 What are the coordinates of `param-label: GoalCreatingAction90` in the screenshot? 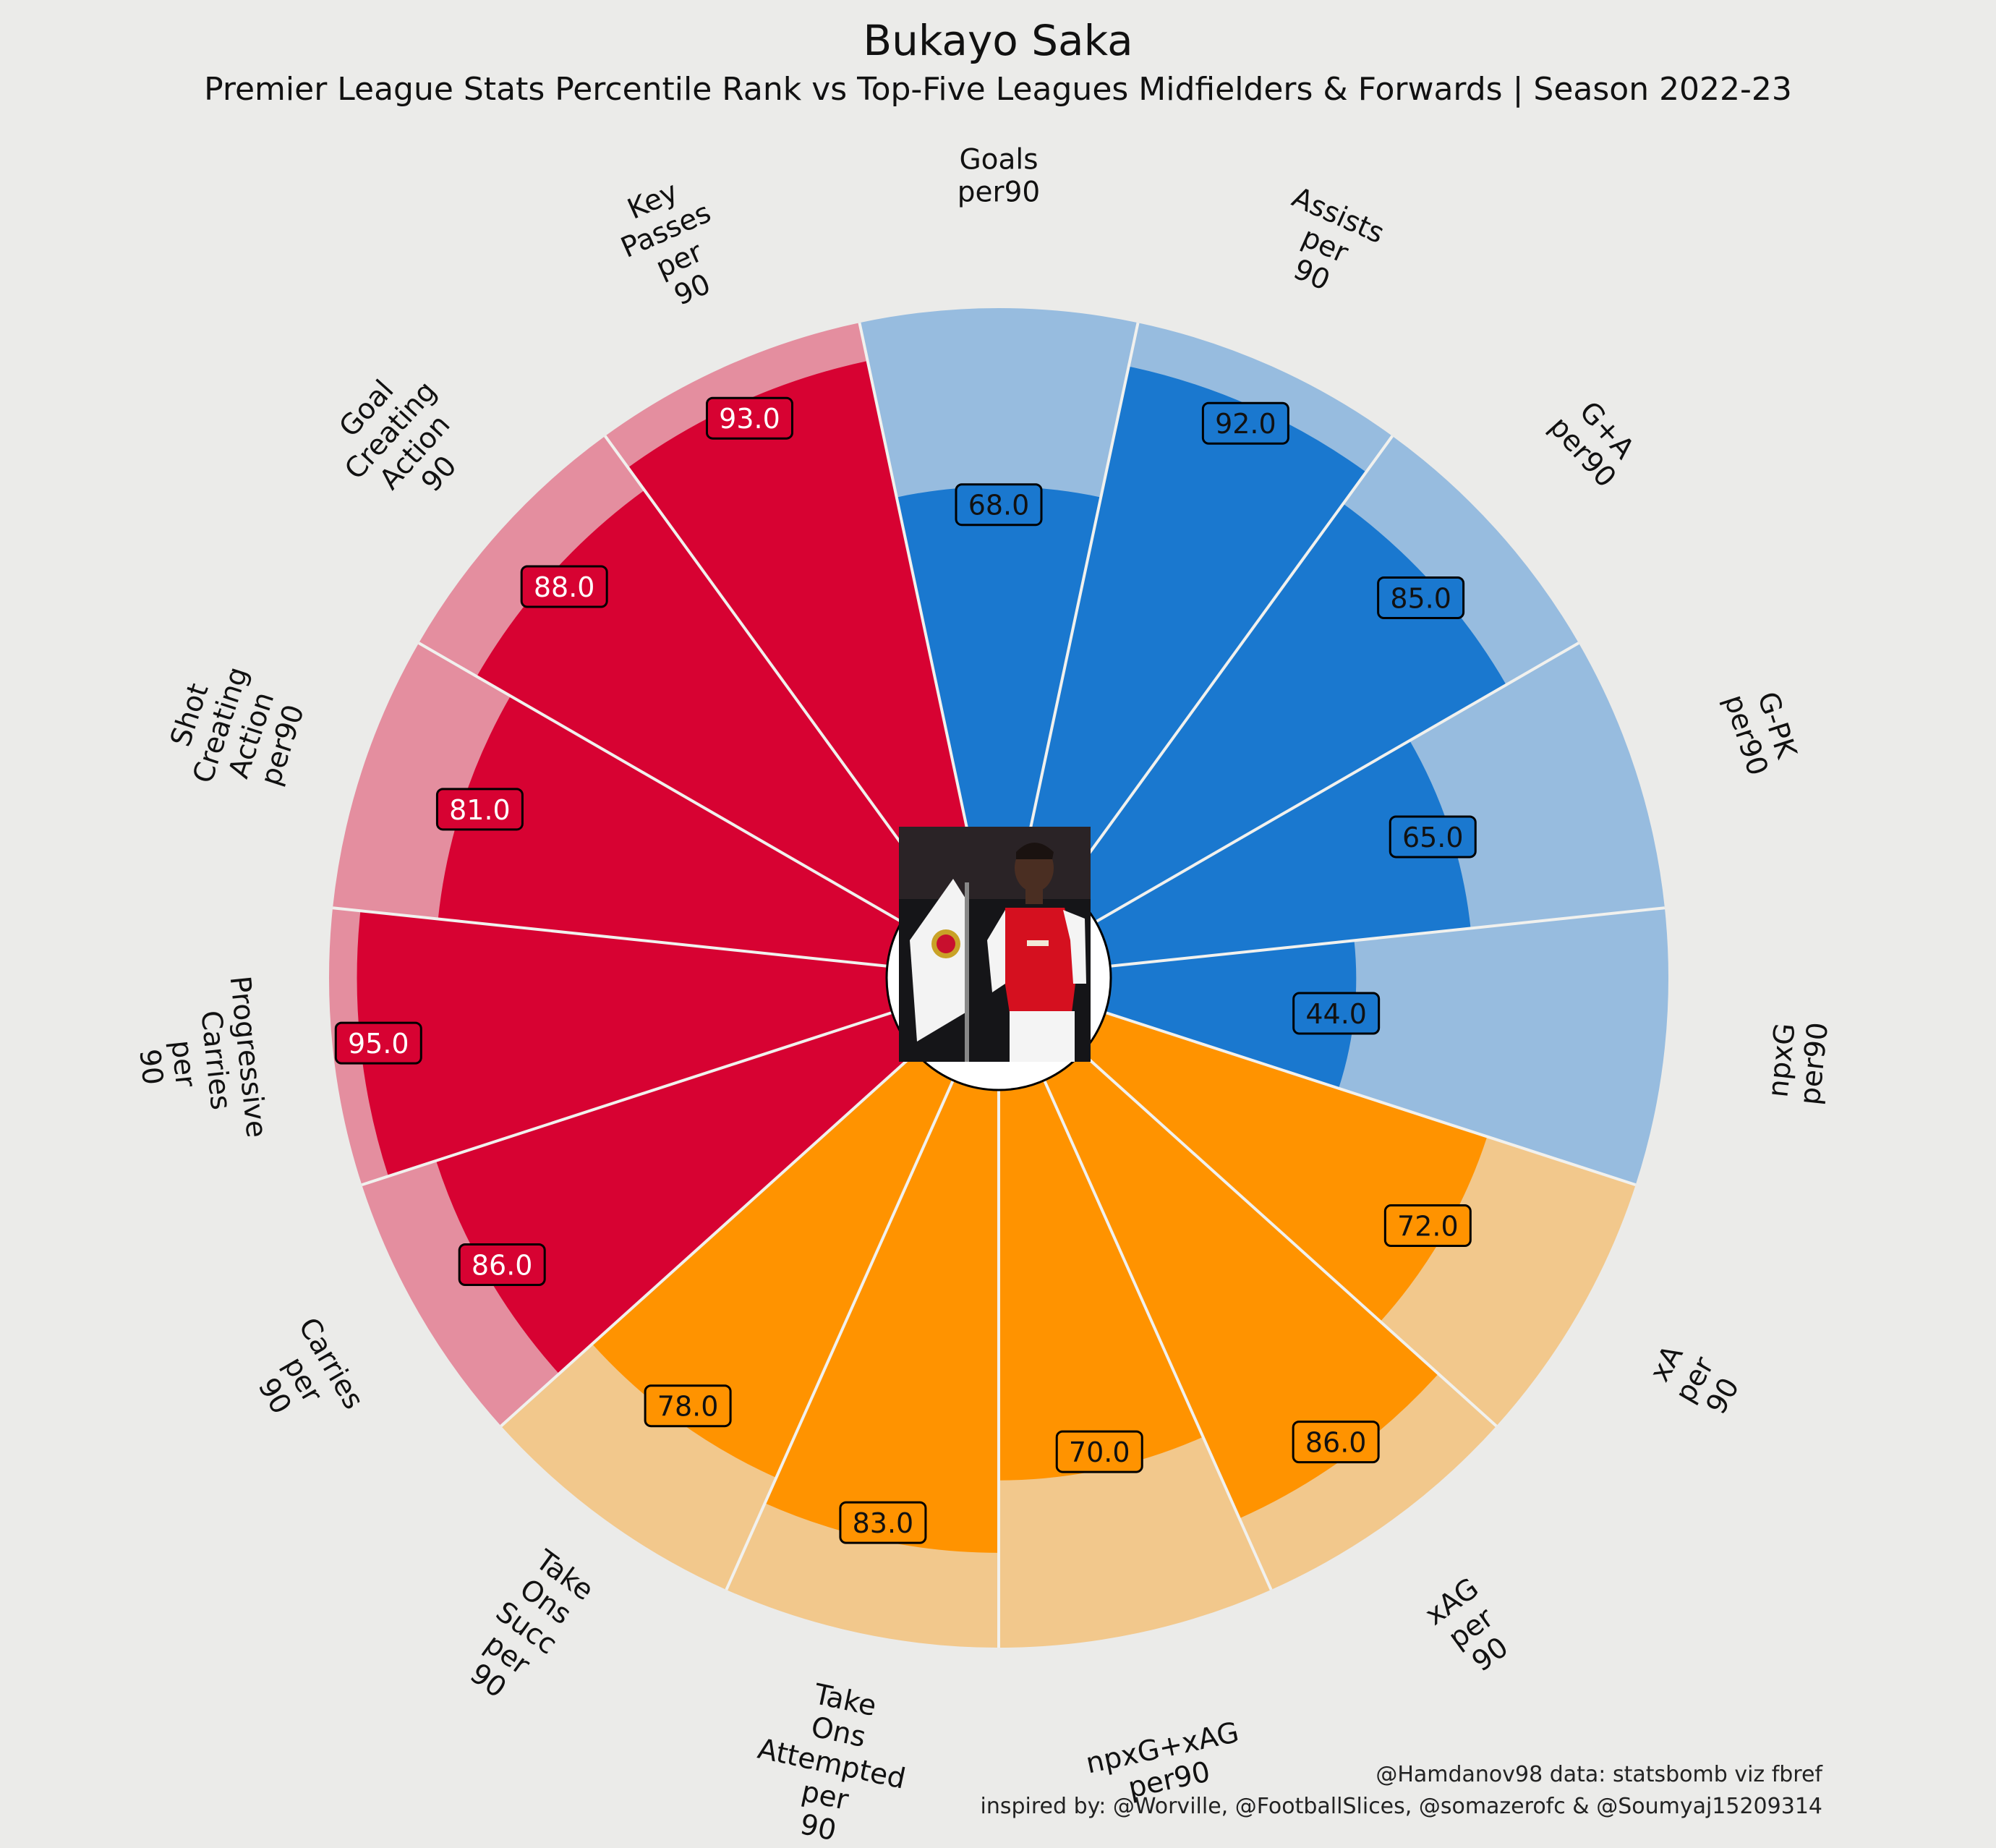 It's located at (403, 441).